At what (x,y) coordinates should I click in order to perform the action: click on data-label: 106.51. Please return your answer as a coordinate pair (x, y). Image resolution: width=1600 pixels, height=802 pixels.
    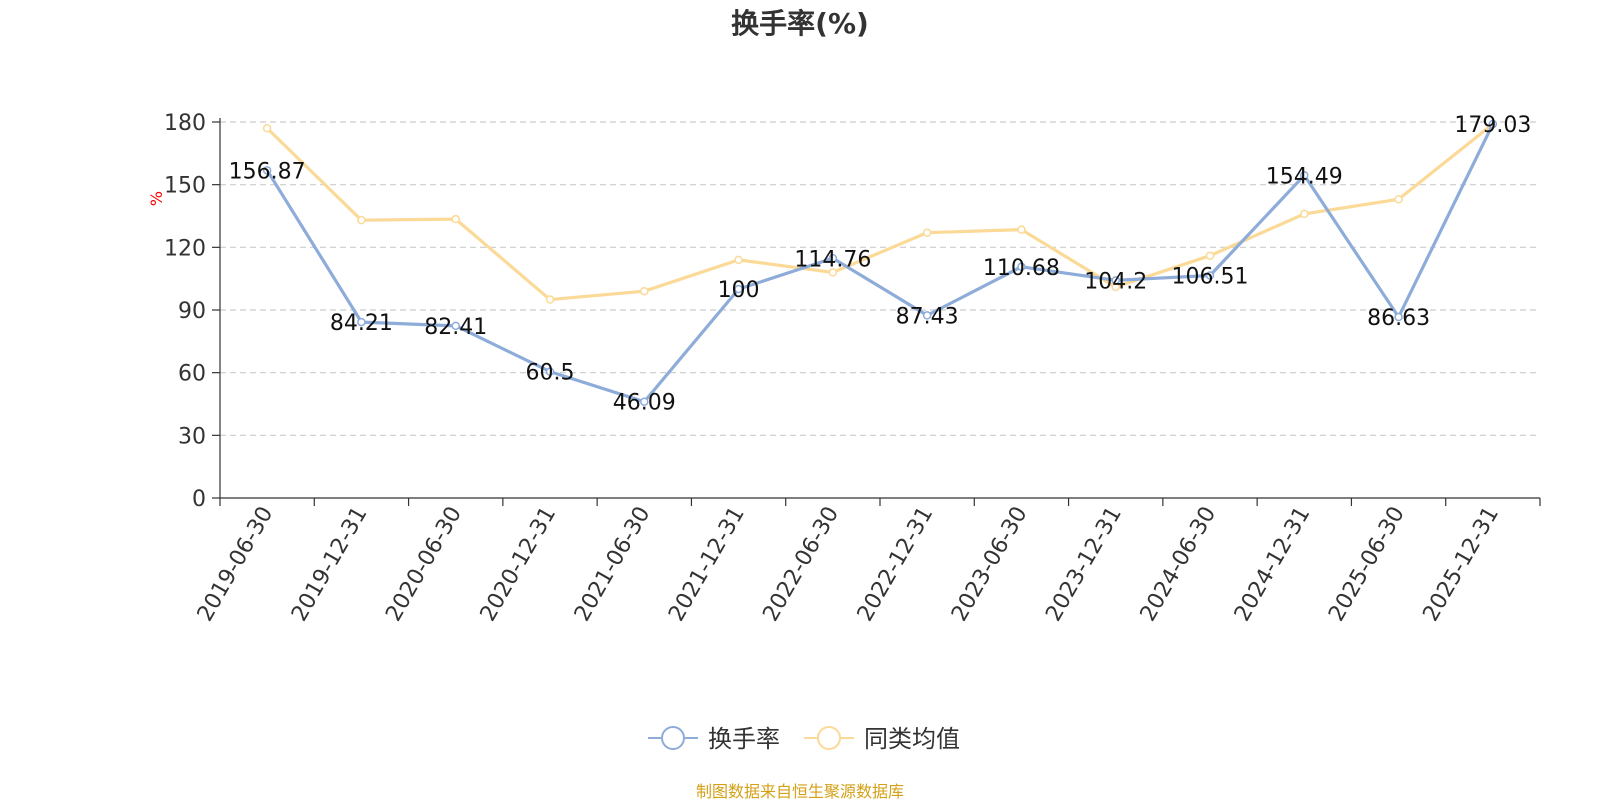
    Looking at the image, I should click on (1210, 277).